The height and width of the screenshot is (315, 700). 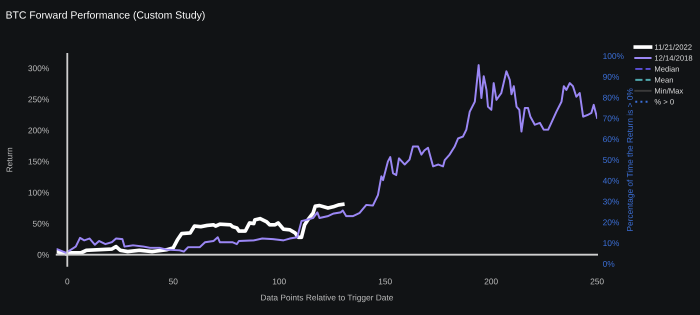 I want to click on y2-tick-label: 10%, so click(x=611, y=243).